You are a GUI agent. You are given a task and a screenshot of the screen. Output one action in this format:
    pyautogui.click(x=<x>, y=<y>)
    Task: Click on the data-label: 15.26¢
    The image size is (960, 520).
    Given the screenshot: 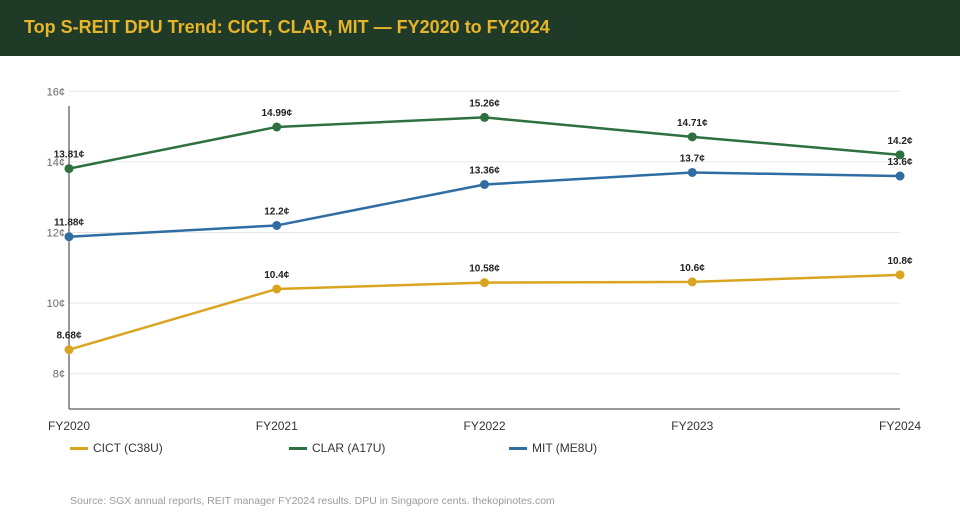 What is the action you would take?
    pyautogui.click(x=484, y=103)
    